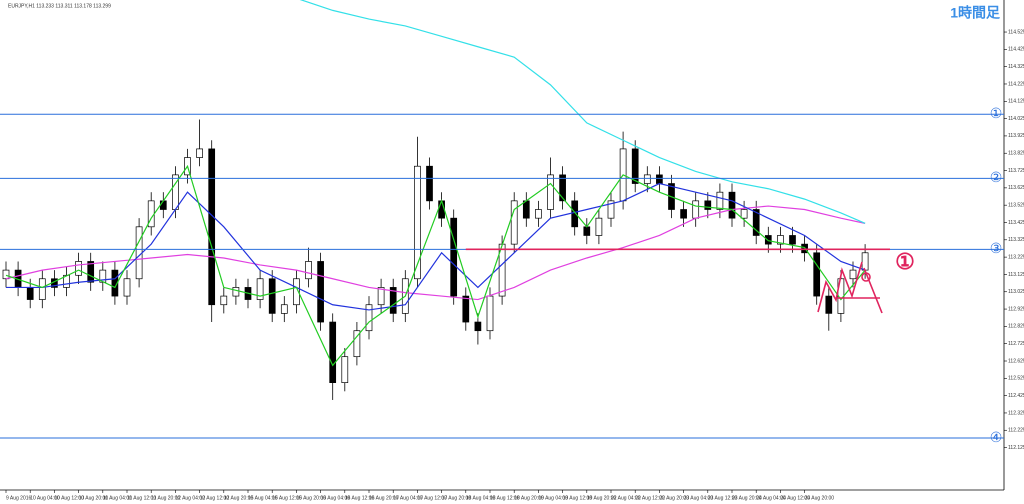  Describe the element at coordinates (771, 498) in the screenshot. I see `x-tick-label: 24 Aug 04:00` at that location.